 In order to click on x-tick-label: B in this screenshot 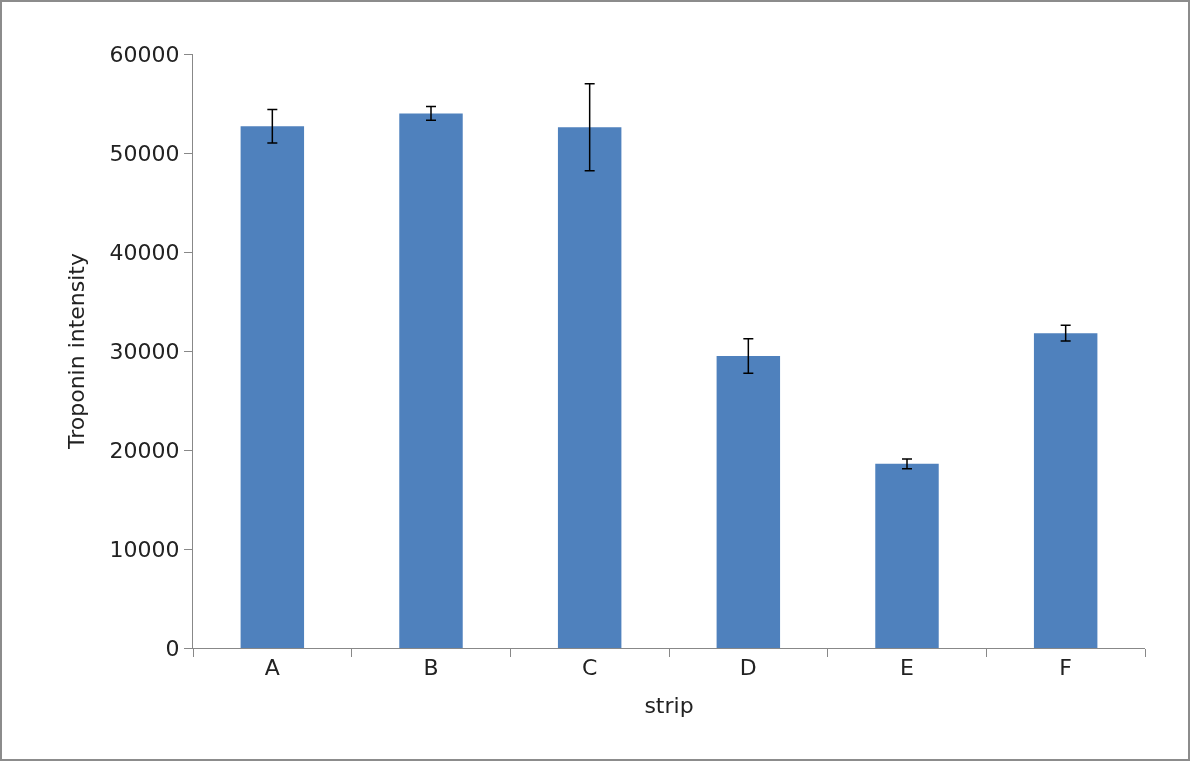, I will do `click(431, 668)`.